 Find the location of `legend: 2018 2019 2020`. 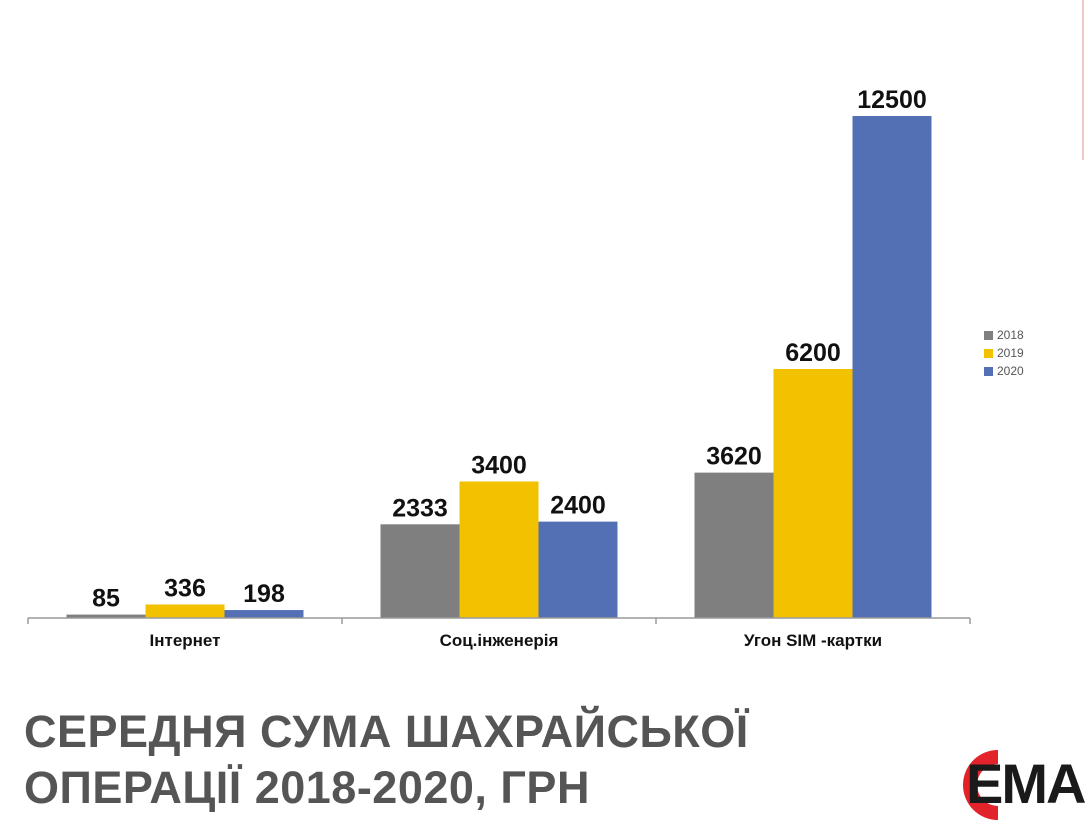

legend: 2018 2019 2020 is located at coordinates (1004, 353).